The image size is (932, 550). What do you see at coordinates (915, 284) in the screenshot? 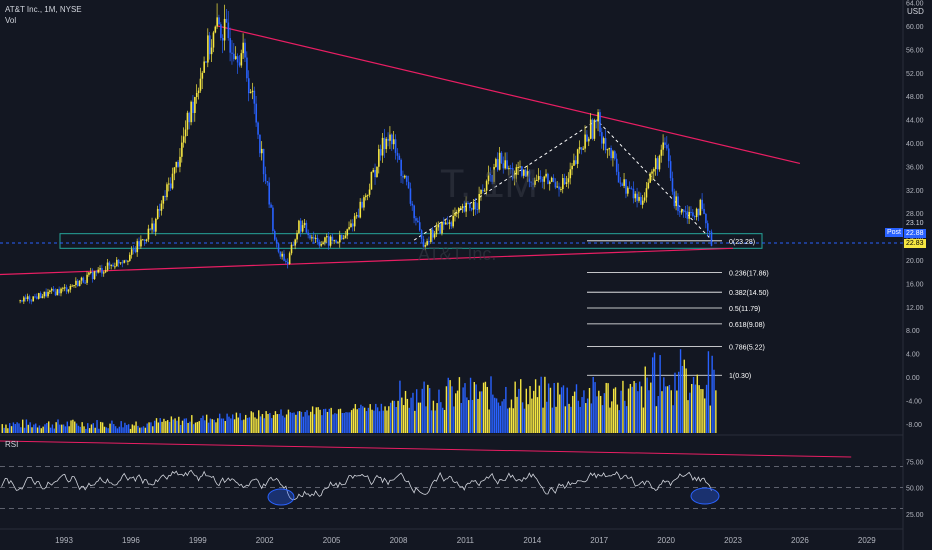
I see `y-tick-label: 16.00` at bounding box center [915, 284].